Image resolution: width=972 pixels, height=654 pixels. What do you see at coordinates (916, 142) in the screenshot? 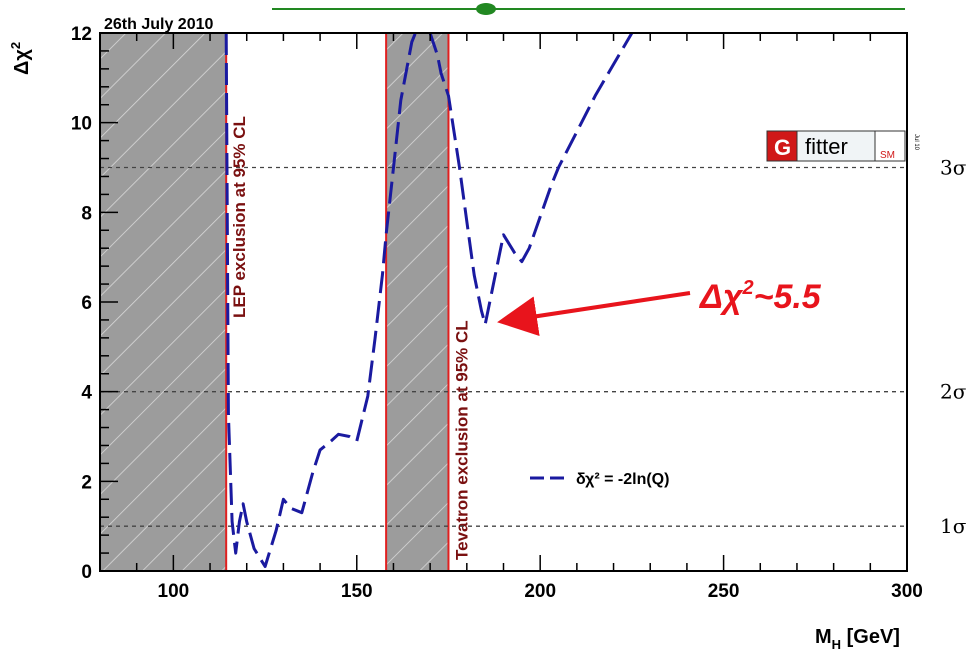
I see `logo-version-text: Jul 10` at bounding box center [916, 142].